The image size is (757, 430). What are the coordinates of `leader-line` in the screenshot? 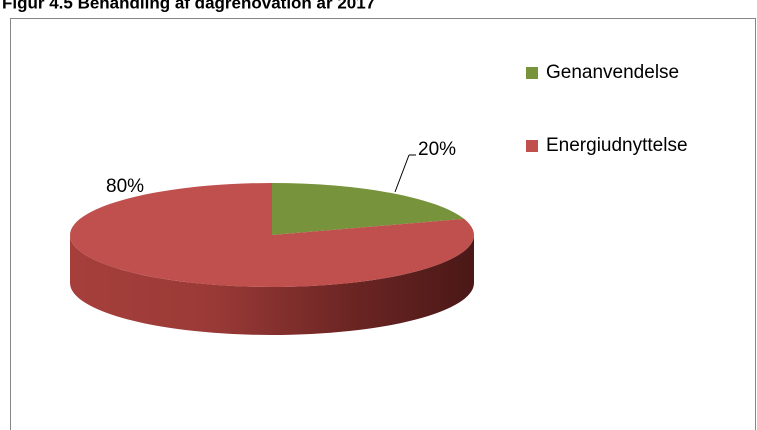 It's located at (402, 173).